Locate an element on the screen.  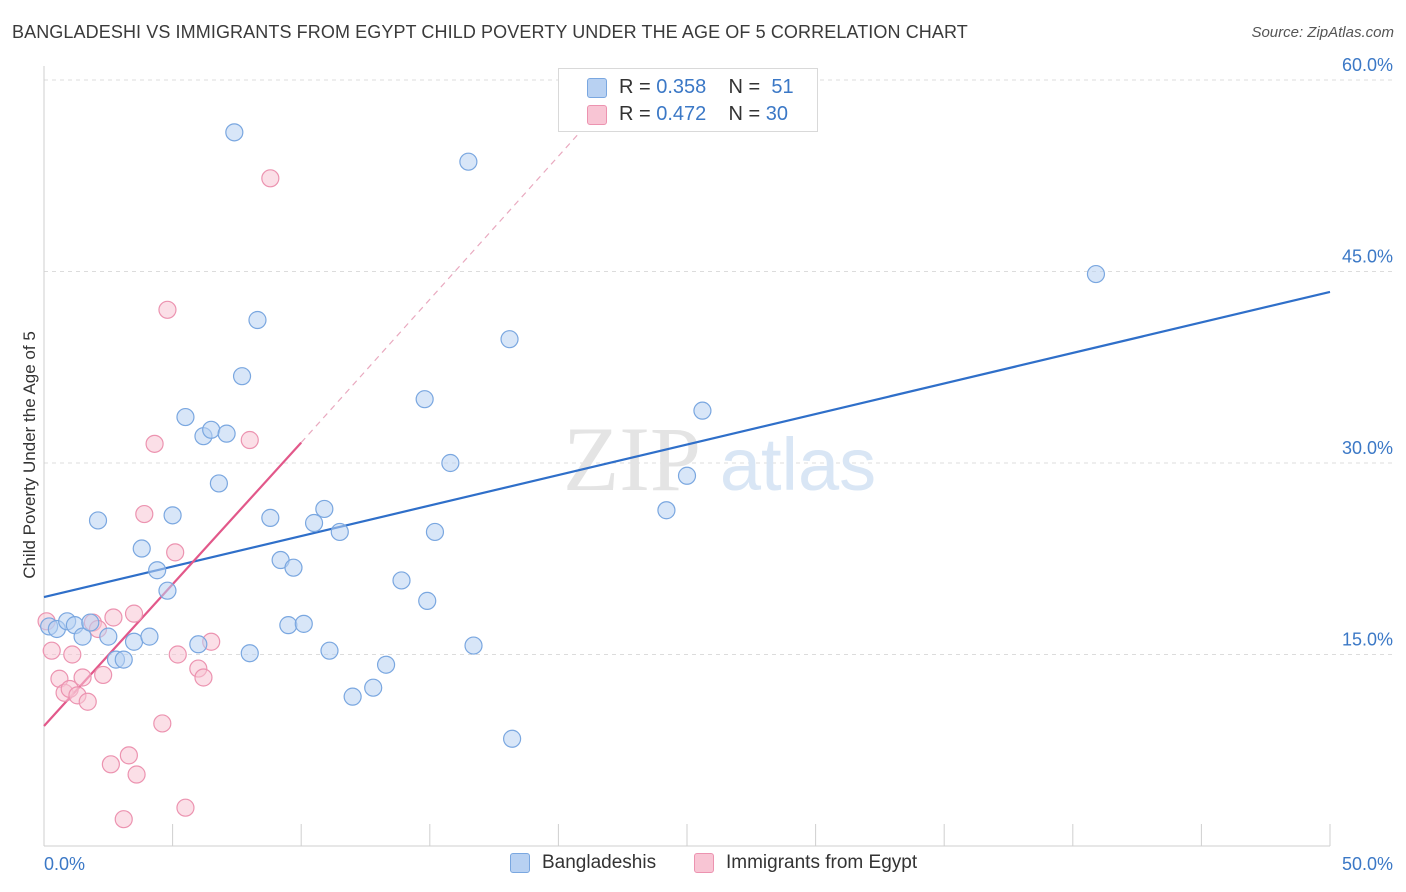
watermark: ZIP atlas is located at coordinates (719, 459).